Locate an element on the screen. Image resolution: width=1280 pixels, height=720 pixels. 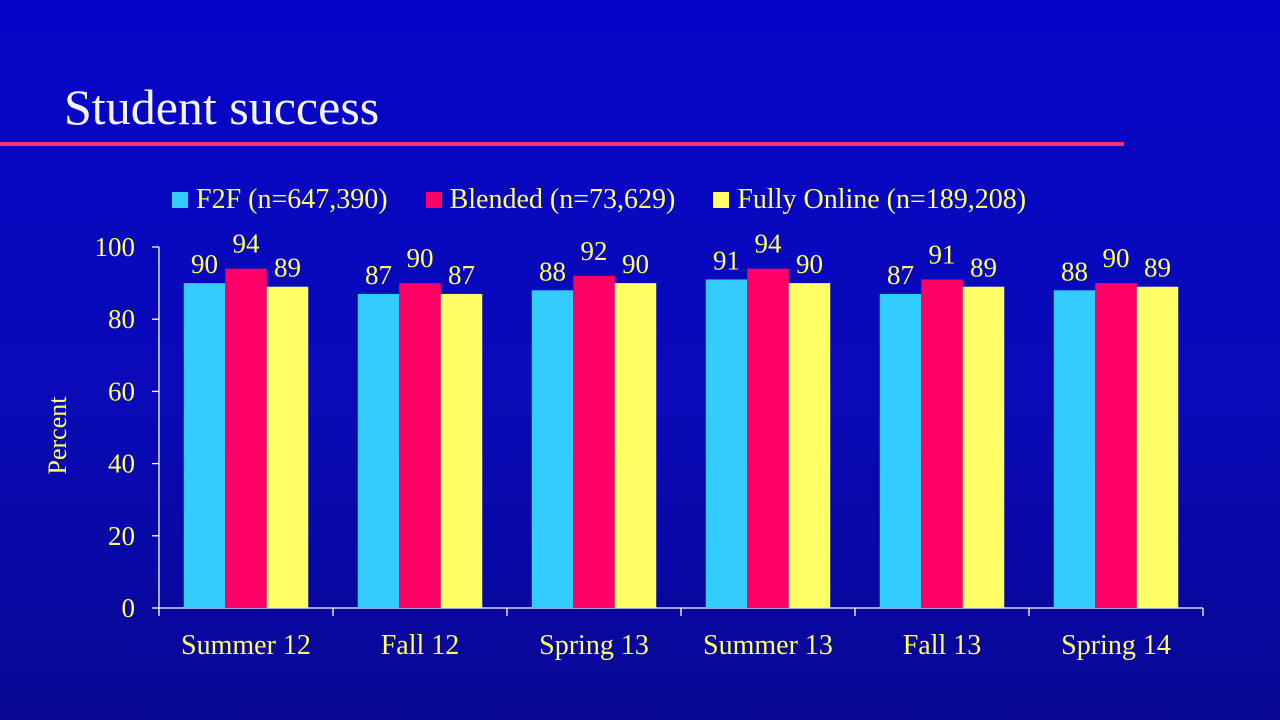
legend-item-fully-online: Fully Online (n=189,208) is located at coordinates (869, 200).